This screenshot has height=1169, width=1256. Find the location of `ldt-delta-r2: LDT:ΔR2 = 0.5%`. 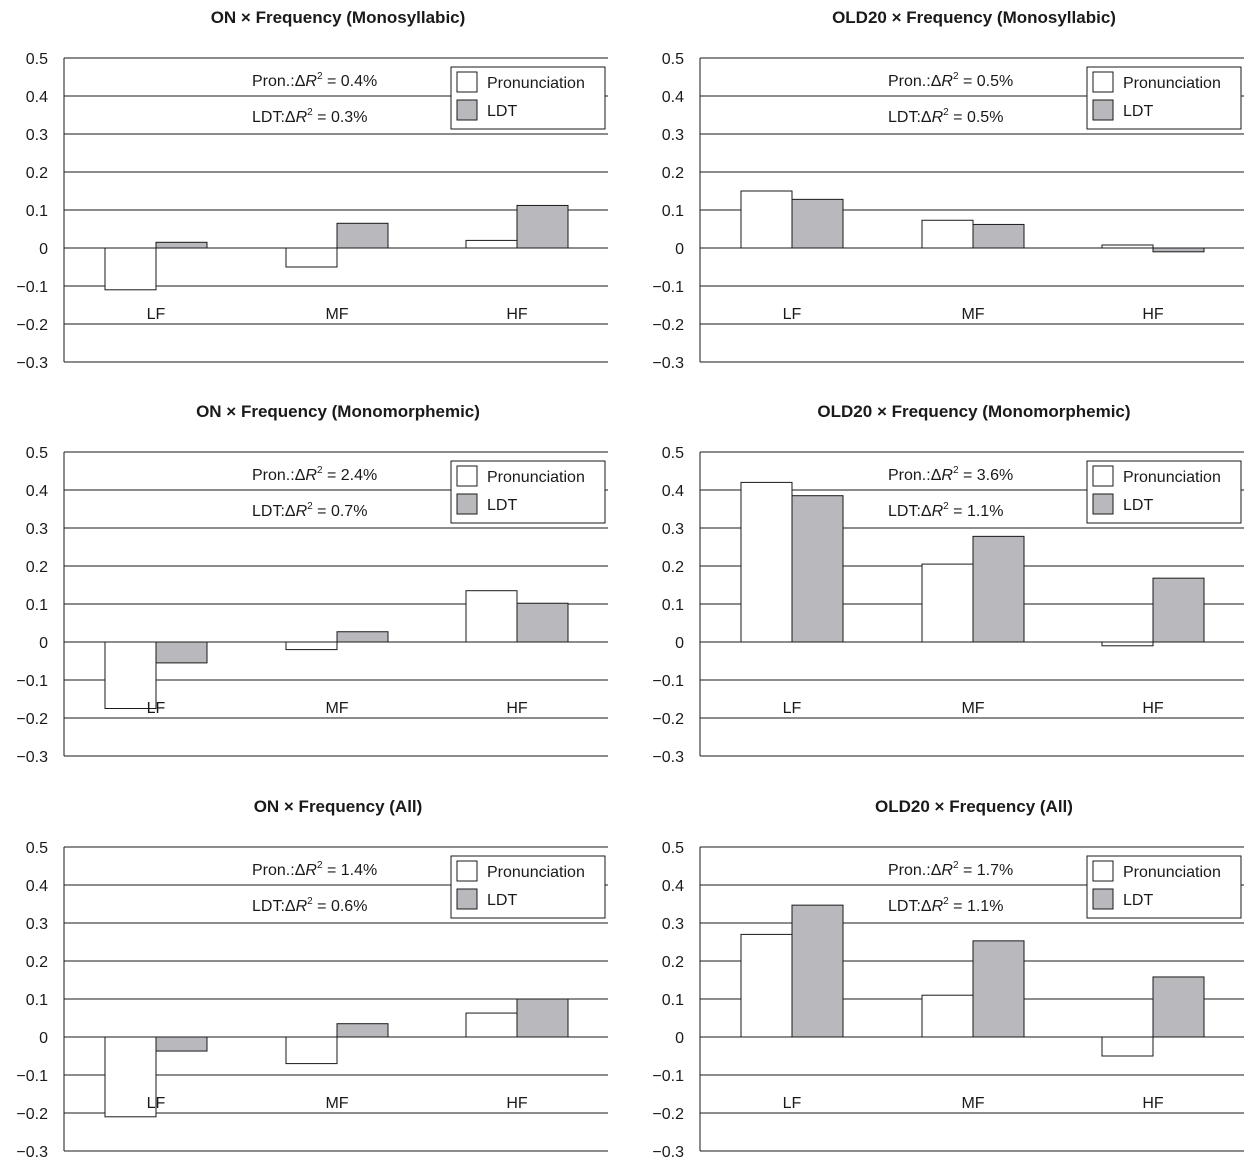

ldt-delta-r2: LDT:ΔR2 = 0.5% is located at coordinates (945, 116).